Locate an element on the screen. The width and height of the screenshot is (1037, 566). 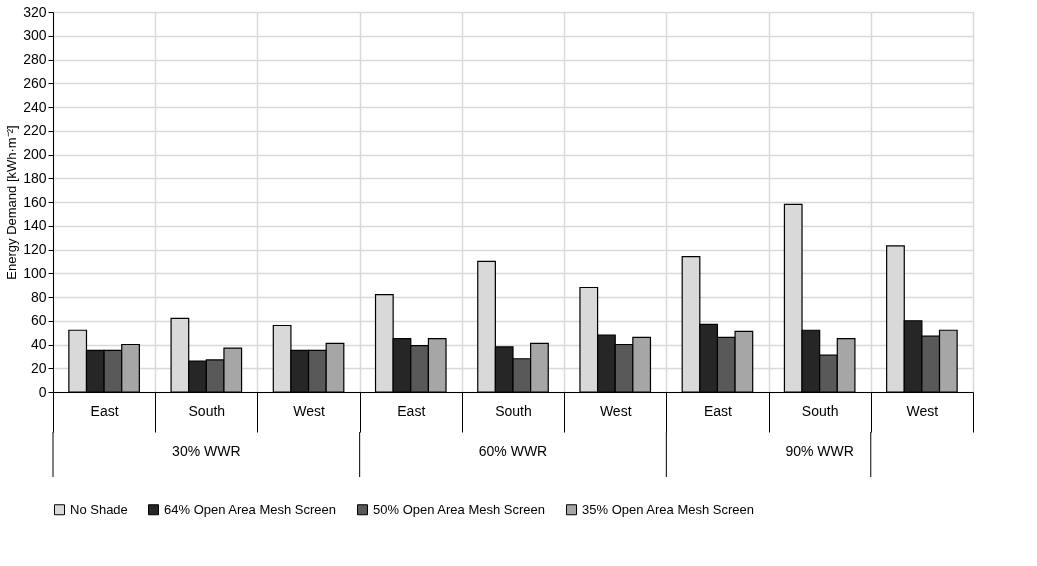
legend-label: 50% Open Area Mesh Screen is located at coordinates (459, 509).